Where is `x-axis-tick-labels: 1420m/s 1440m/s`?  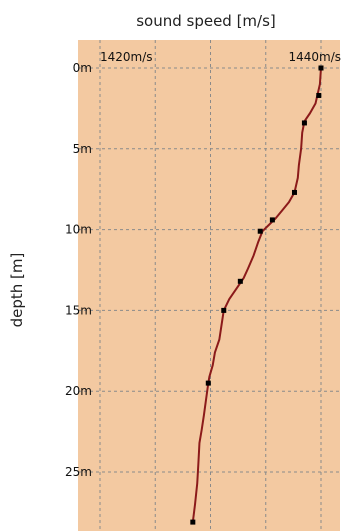 x-axis-tick-labels: 1420m/s 1440m/s is located at coordinates (220, 57).